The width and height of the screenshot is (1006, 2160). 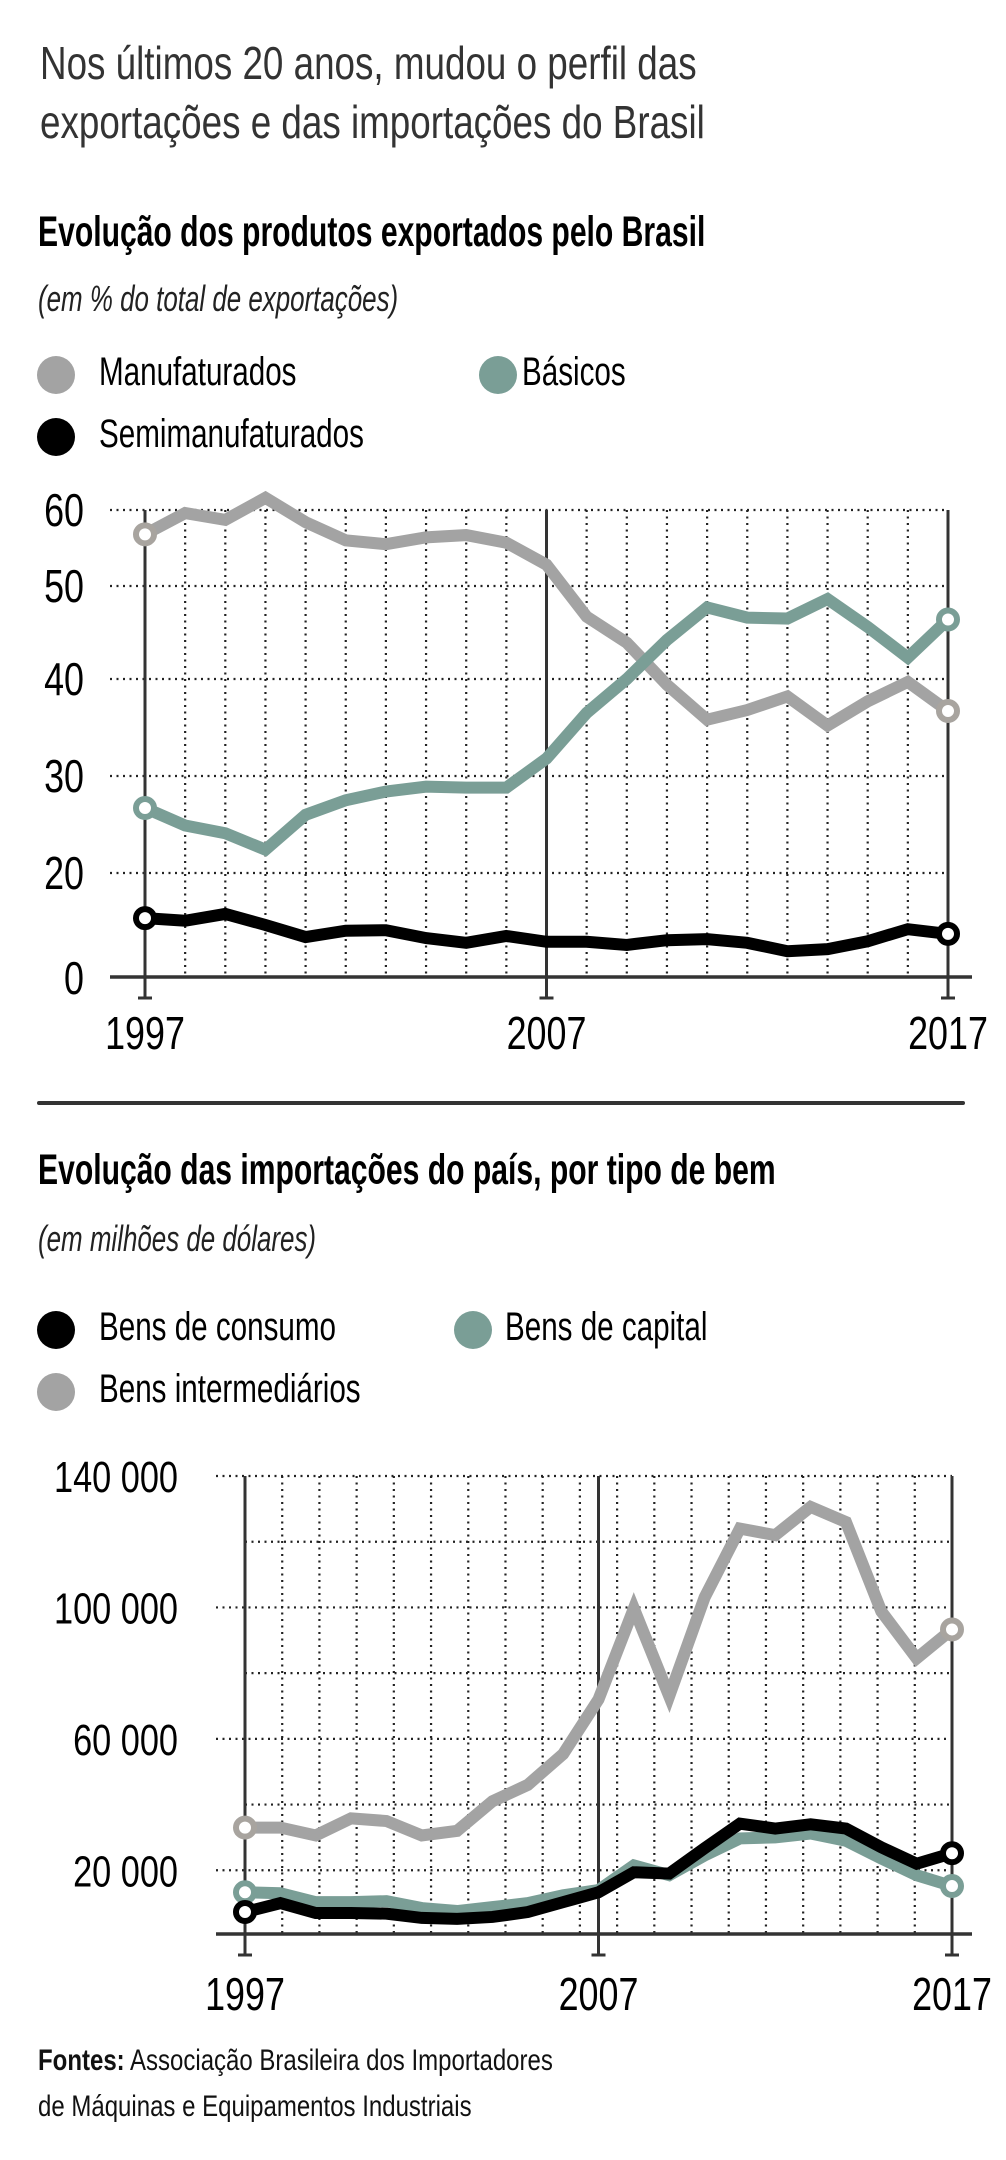 I want to click on end-marker-basicos, so click(x=948, y=619).